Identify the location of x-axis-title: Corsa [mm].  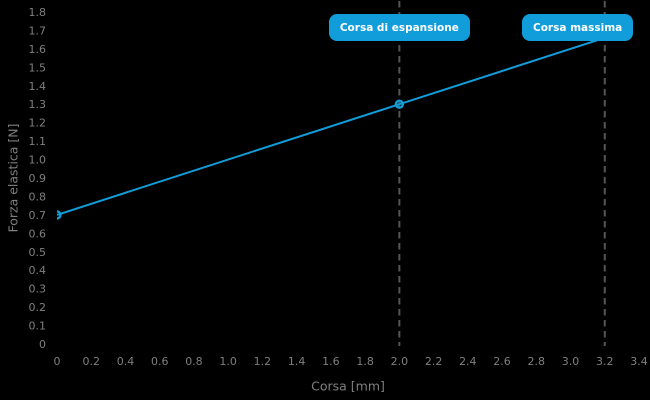
(348, 386).